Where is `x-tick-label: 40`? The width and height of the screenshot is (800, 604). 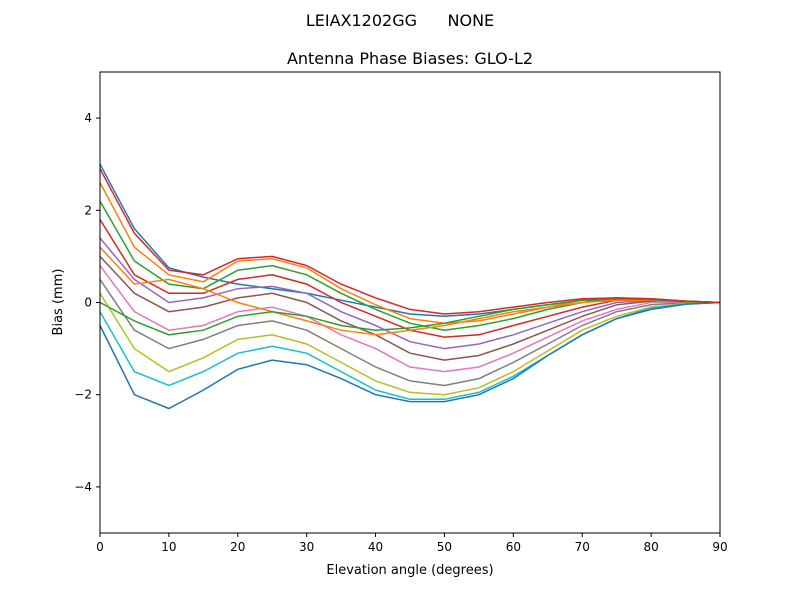
x-tick-label: 40 is located at coordinates (375, 547).